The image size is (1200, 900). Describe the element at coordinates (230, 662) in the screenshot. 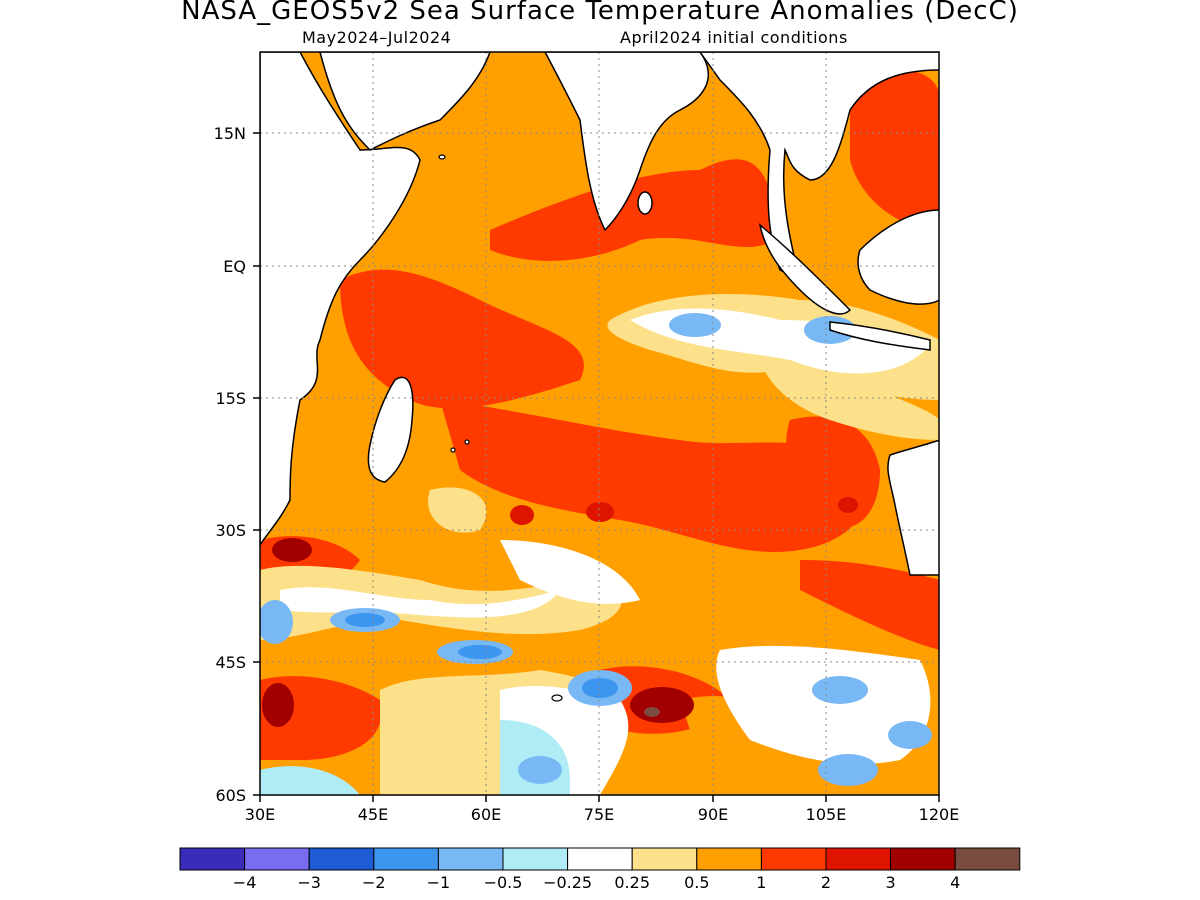

I see `lat-label-45s: 45S` at that location.